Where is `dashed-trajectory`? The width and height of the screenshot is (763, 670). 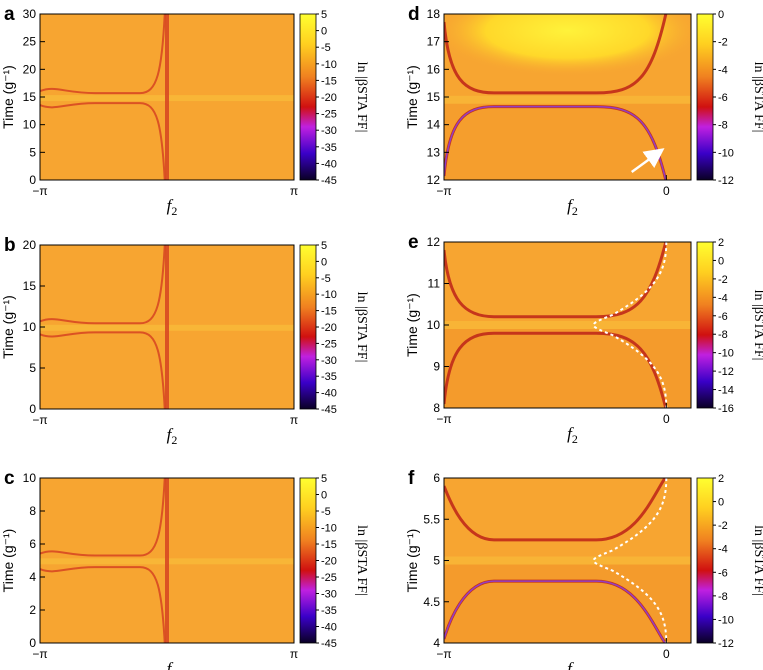
dashed-trajectory is located at coordinates (630, 560).